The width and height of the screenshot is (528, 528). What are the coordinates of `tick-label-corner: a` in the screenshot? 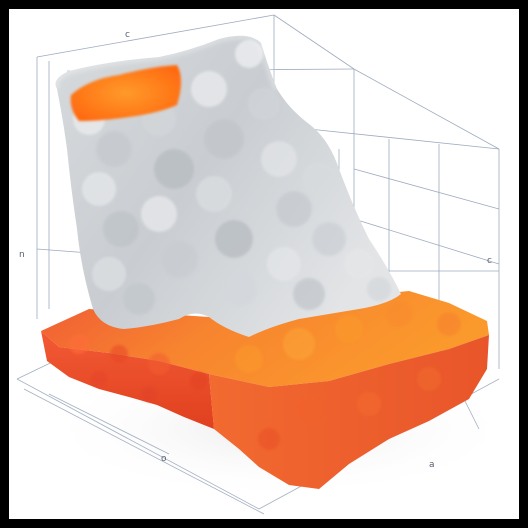 It's located at (432, 465).